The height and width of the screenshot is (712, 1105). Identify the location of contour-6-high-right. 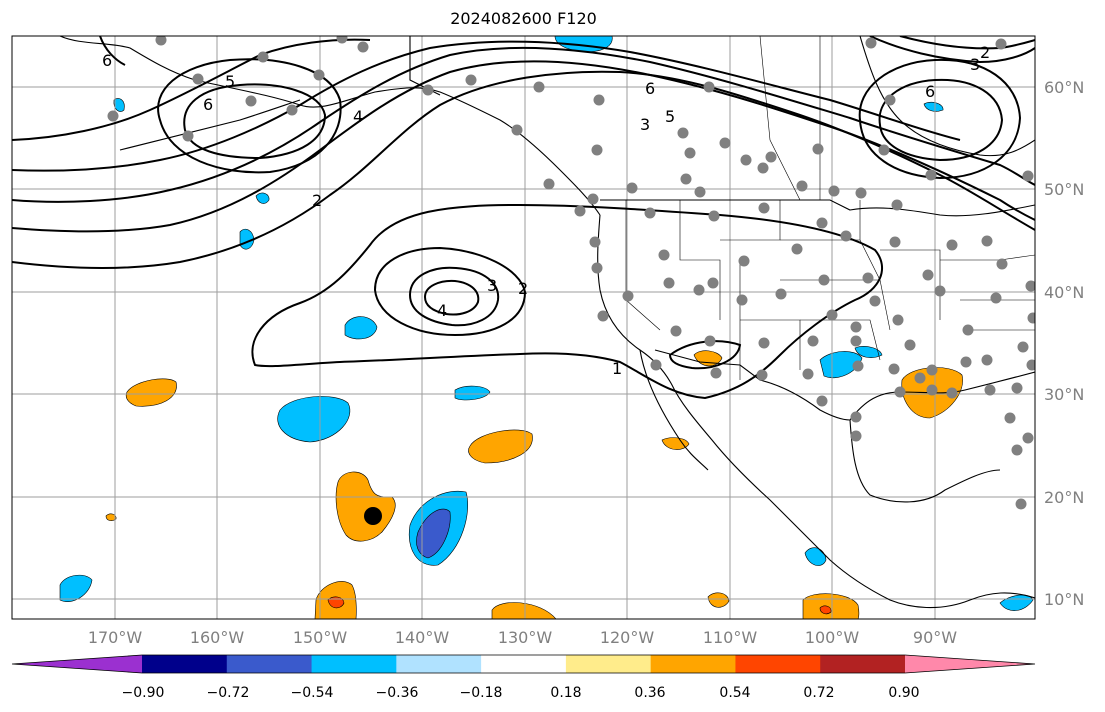
(941, 120).